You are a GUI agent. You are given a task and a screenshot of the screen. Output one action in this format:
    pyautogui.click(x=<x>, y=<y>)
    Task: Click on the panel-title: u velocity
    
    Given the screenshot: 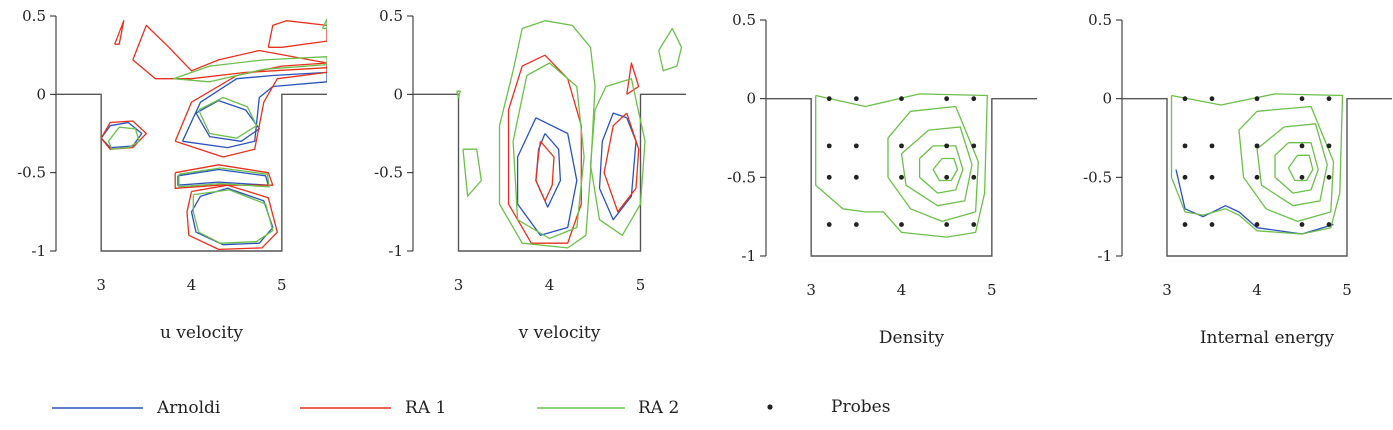 What is the action you would take?
    pyautogui.click(x=201, y=333)
    